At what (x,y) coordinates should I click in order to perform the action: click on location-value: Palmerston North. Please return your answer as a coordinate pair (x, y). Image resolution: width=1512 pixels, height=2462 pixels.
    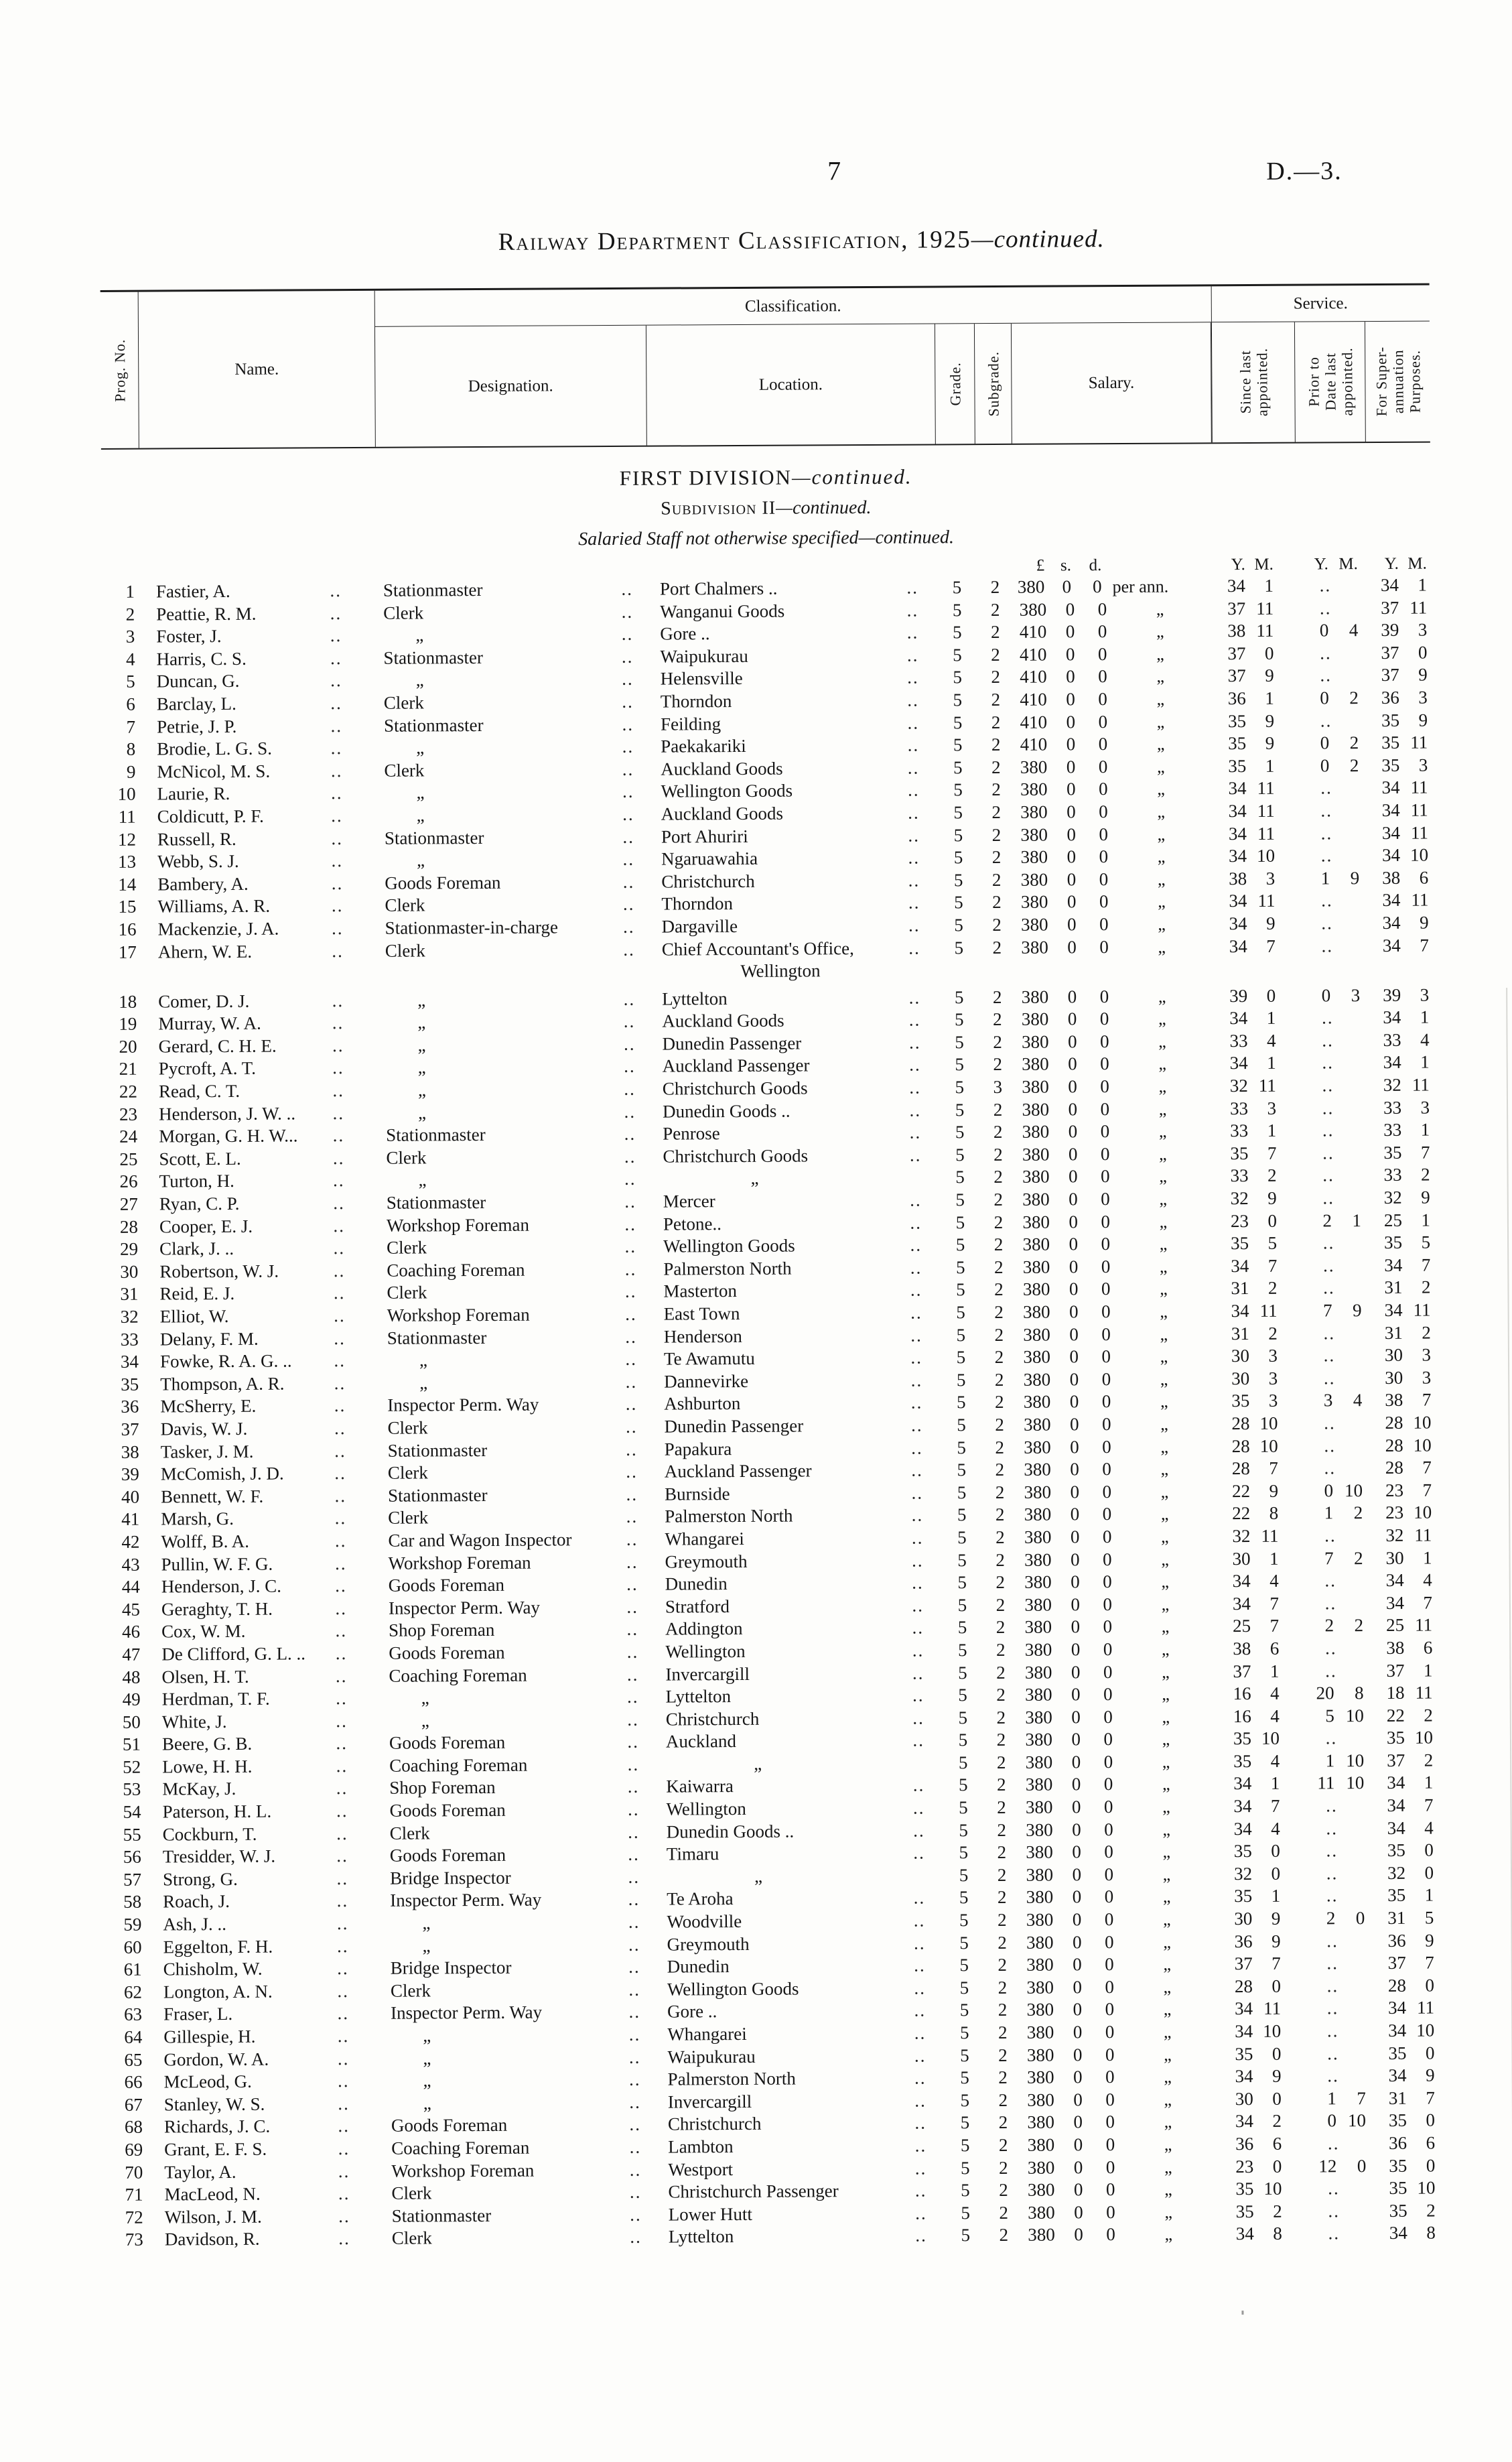
    Looking at the image, I should click on (727, 1268).